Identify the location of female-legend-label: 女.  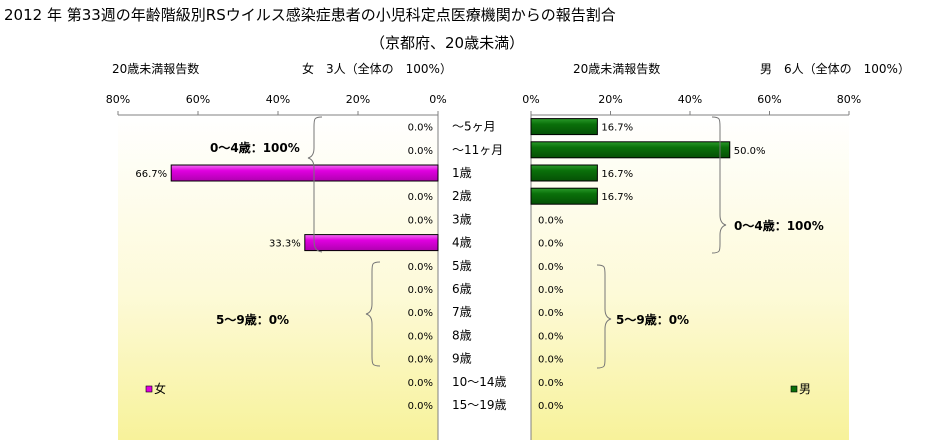
(160, 388).